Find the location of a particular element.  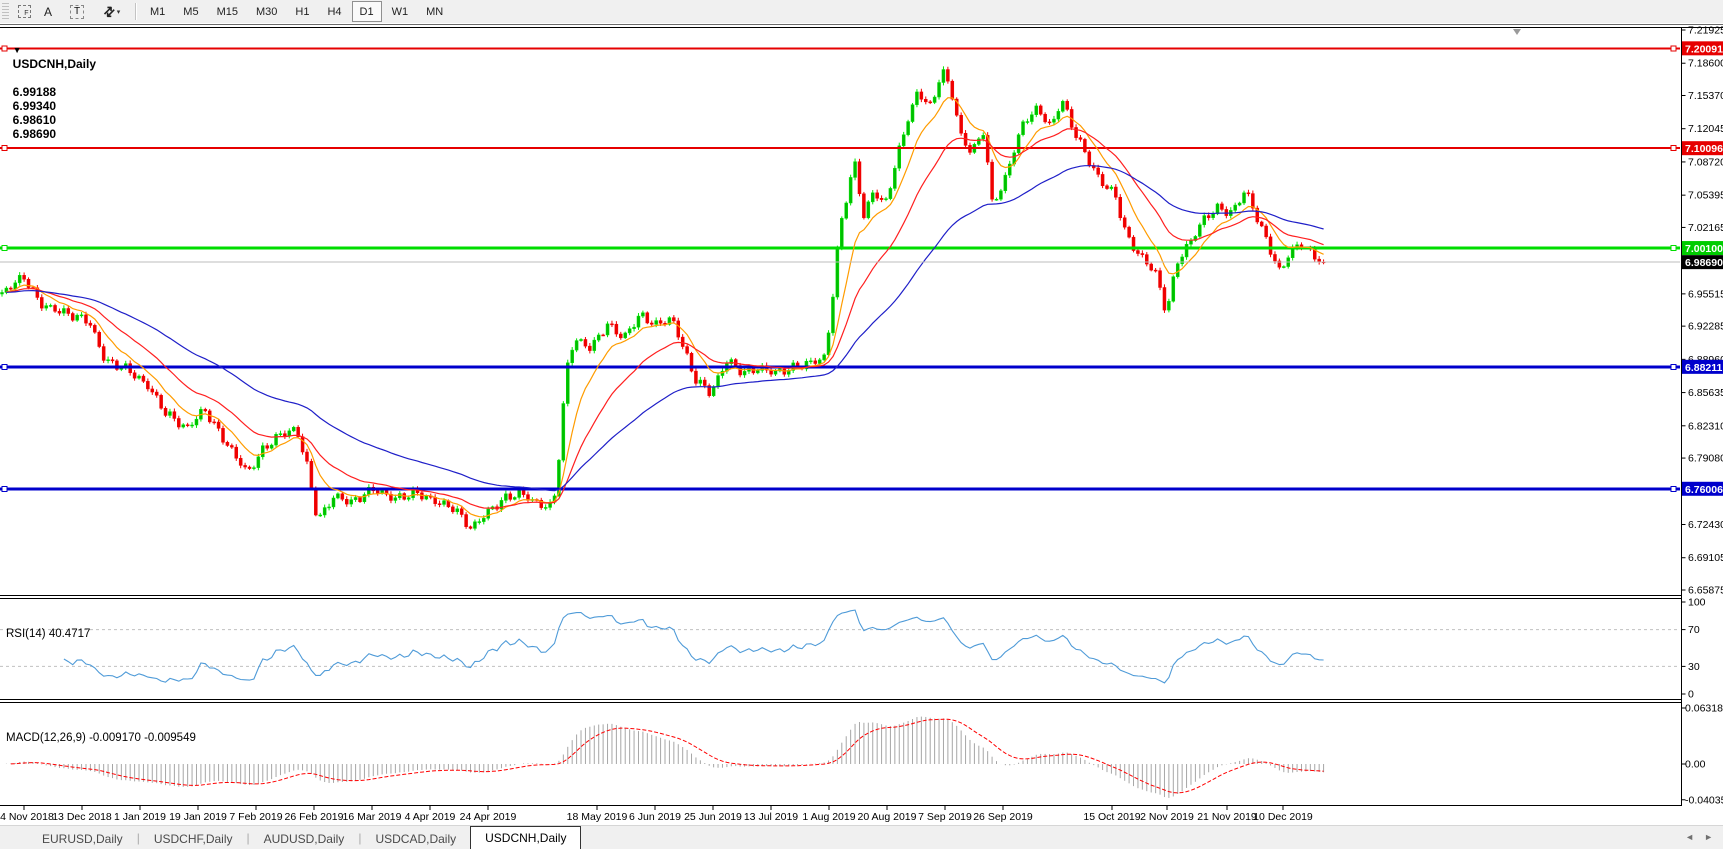

price-badge-label: 6.88211 is located at coordinates (1704, 368).